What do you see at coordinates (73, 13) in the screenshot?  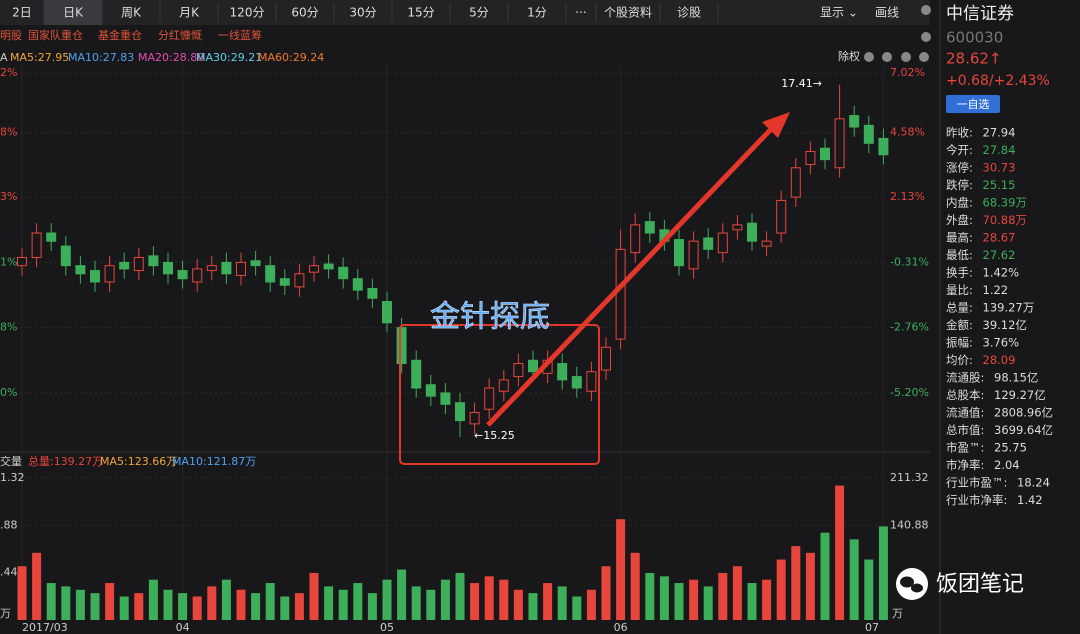 I see `tab: 日K` at bounding box center [73, 13].